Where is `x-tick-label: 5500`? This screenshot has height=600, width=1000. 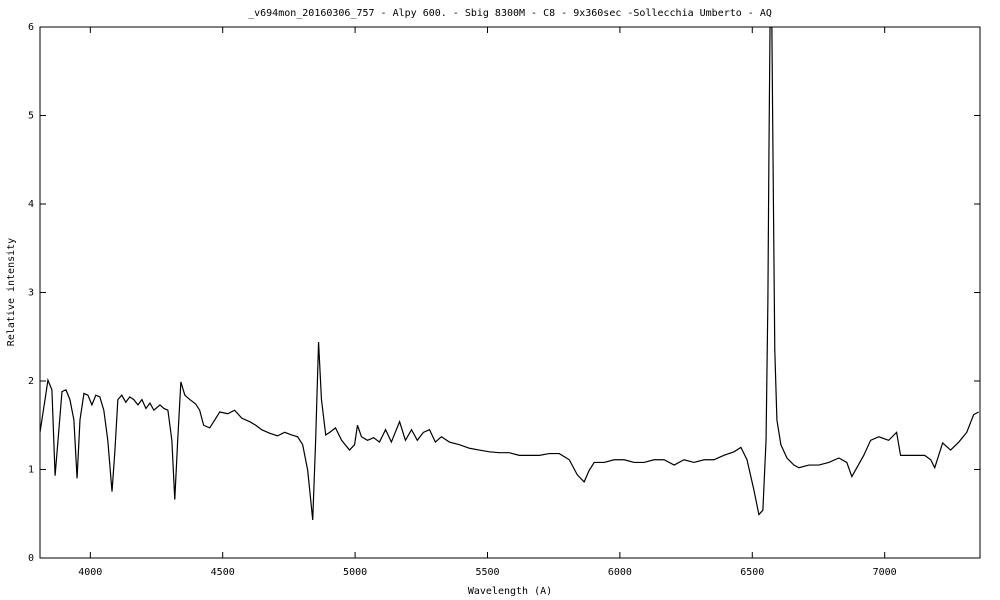 x-tick-label: 5500 is located at coordinates (487, 572).